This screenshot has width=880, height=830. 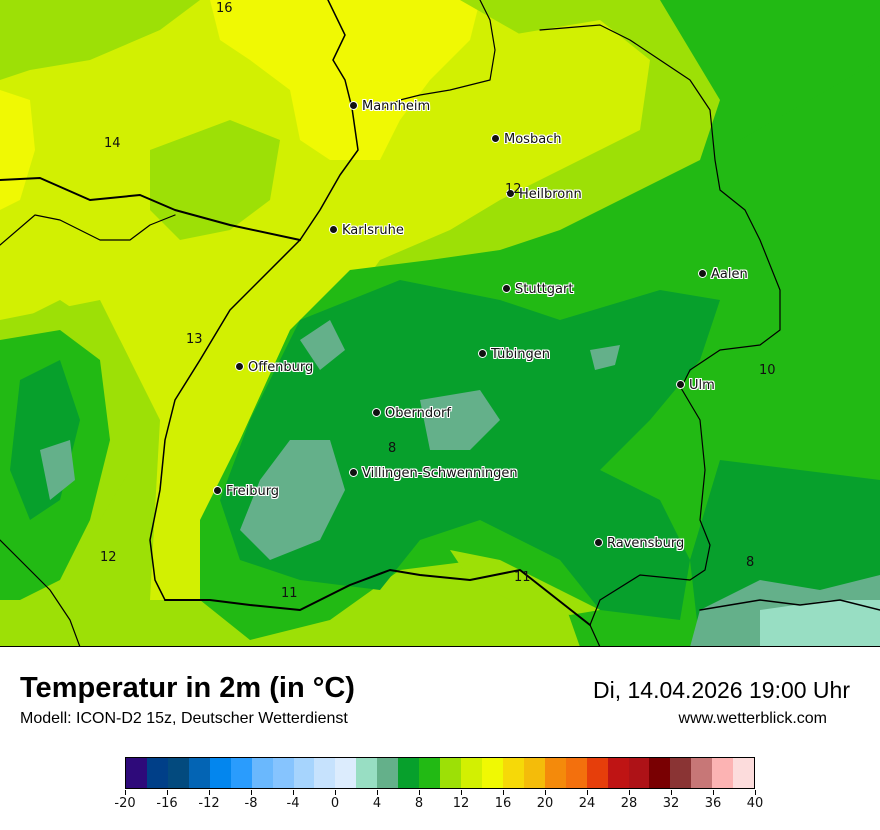 I want to click on isoline-label: 14, so click(x=112, y=143).